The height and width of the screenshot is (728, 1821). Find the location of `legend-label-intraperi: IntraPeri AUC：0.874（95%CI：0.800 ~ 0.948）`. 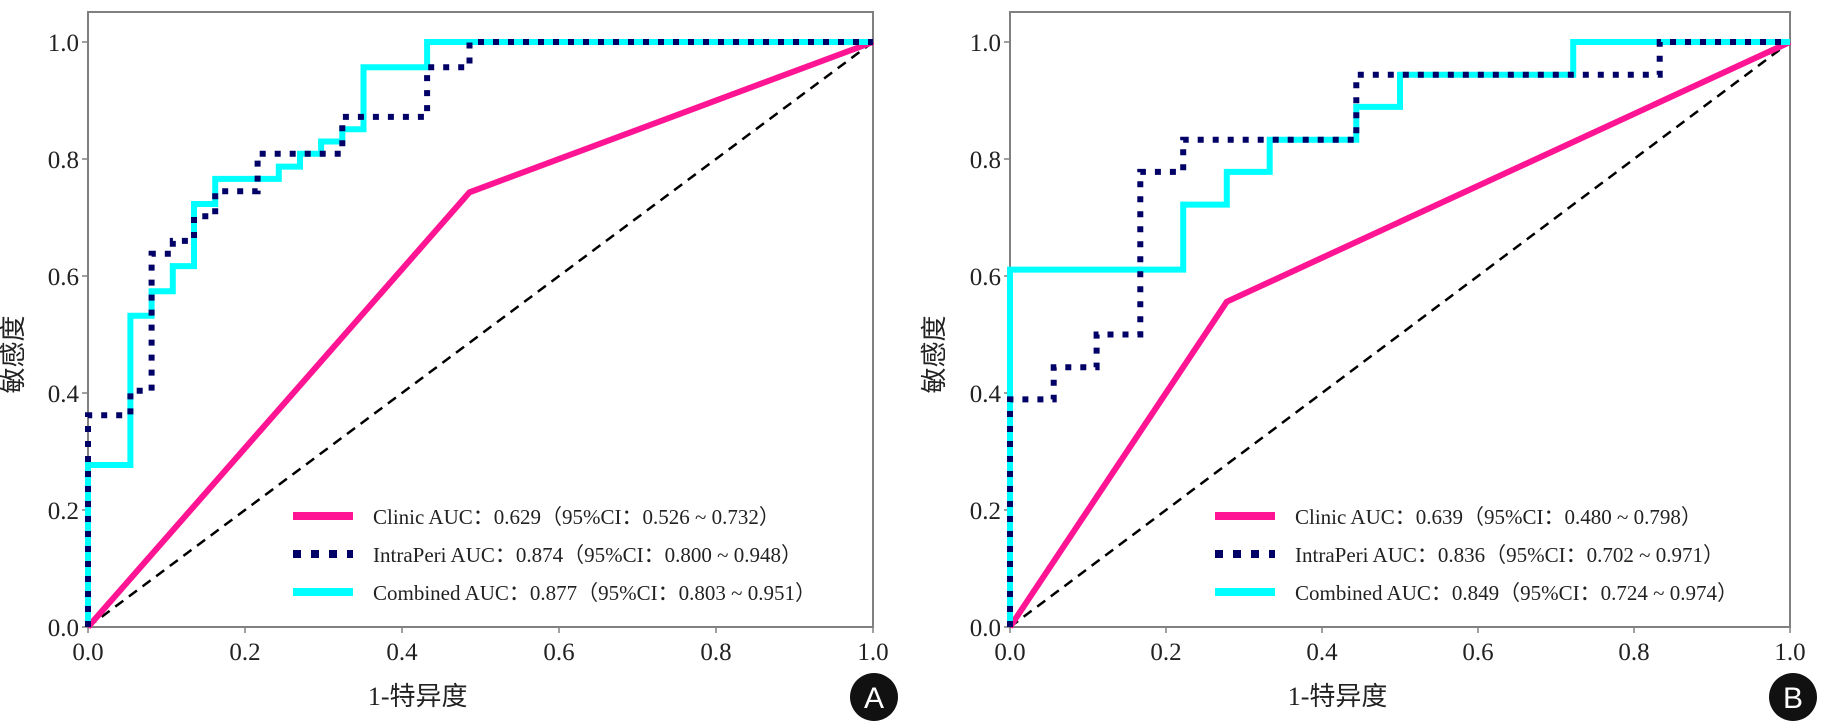

legend-label-intraperi: IntraPeri AUC：0.874（95%CI：0.800 ~ 0.948） is located at coordinates (587, 555).